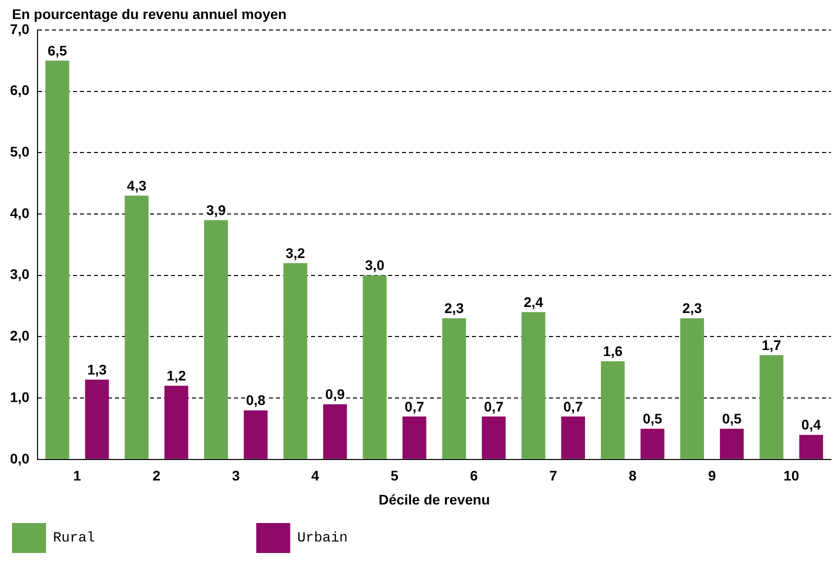  I want to click on legend-label: Urbain, so click(398, 538).